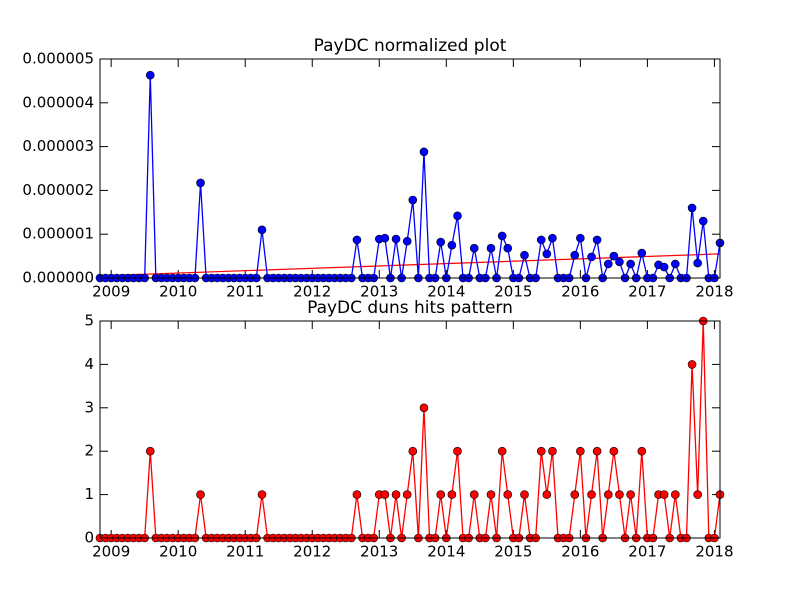  What do you see at coordinates (58, 59) in the screenshot?
I see `y-tick-label: 0.000005` at bounding box center [58, 59].